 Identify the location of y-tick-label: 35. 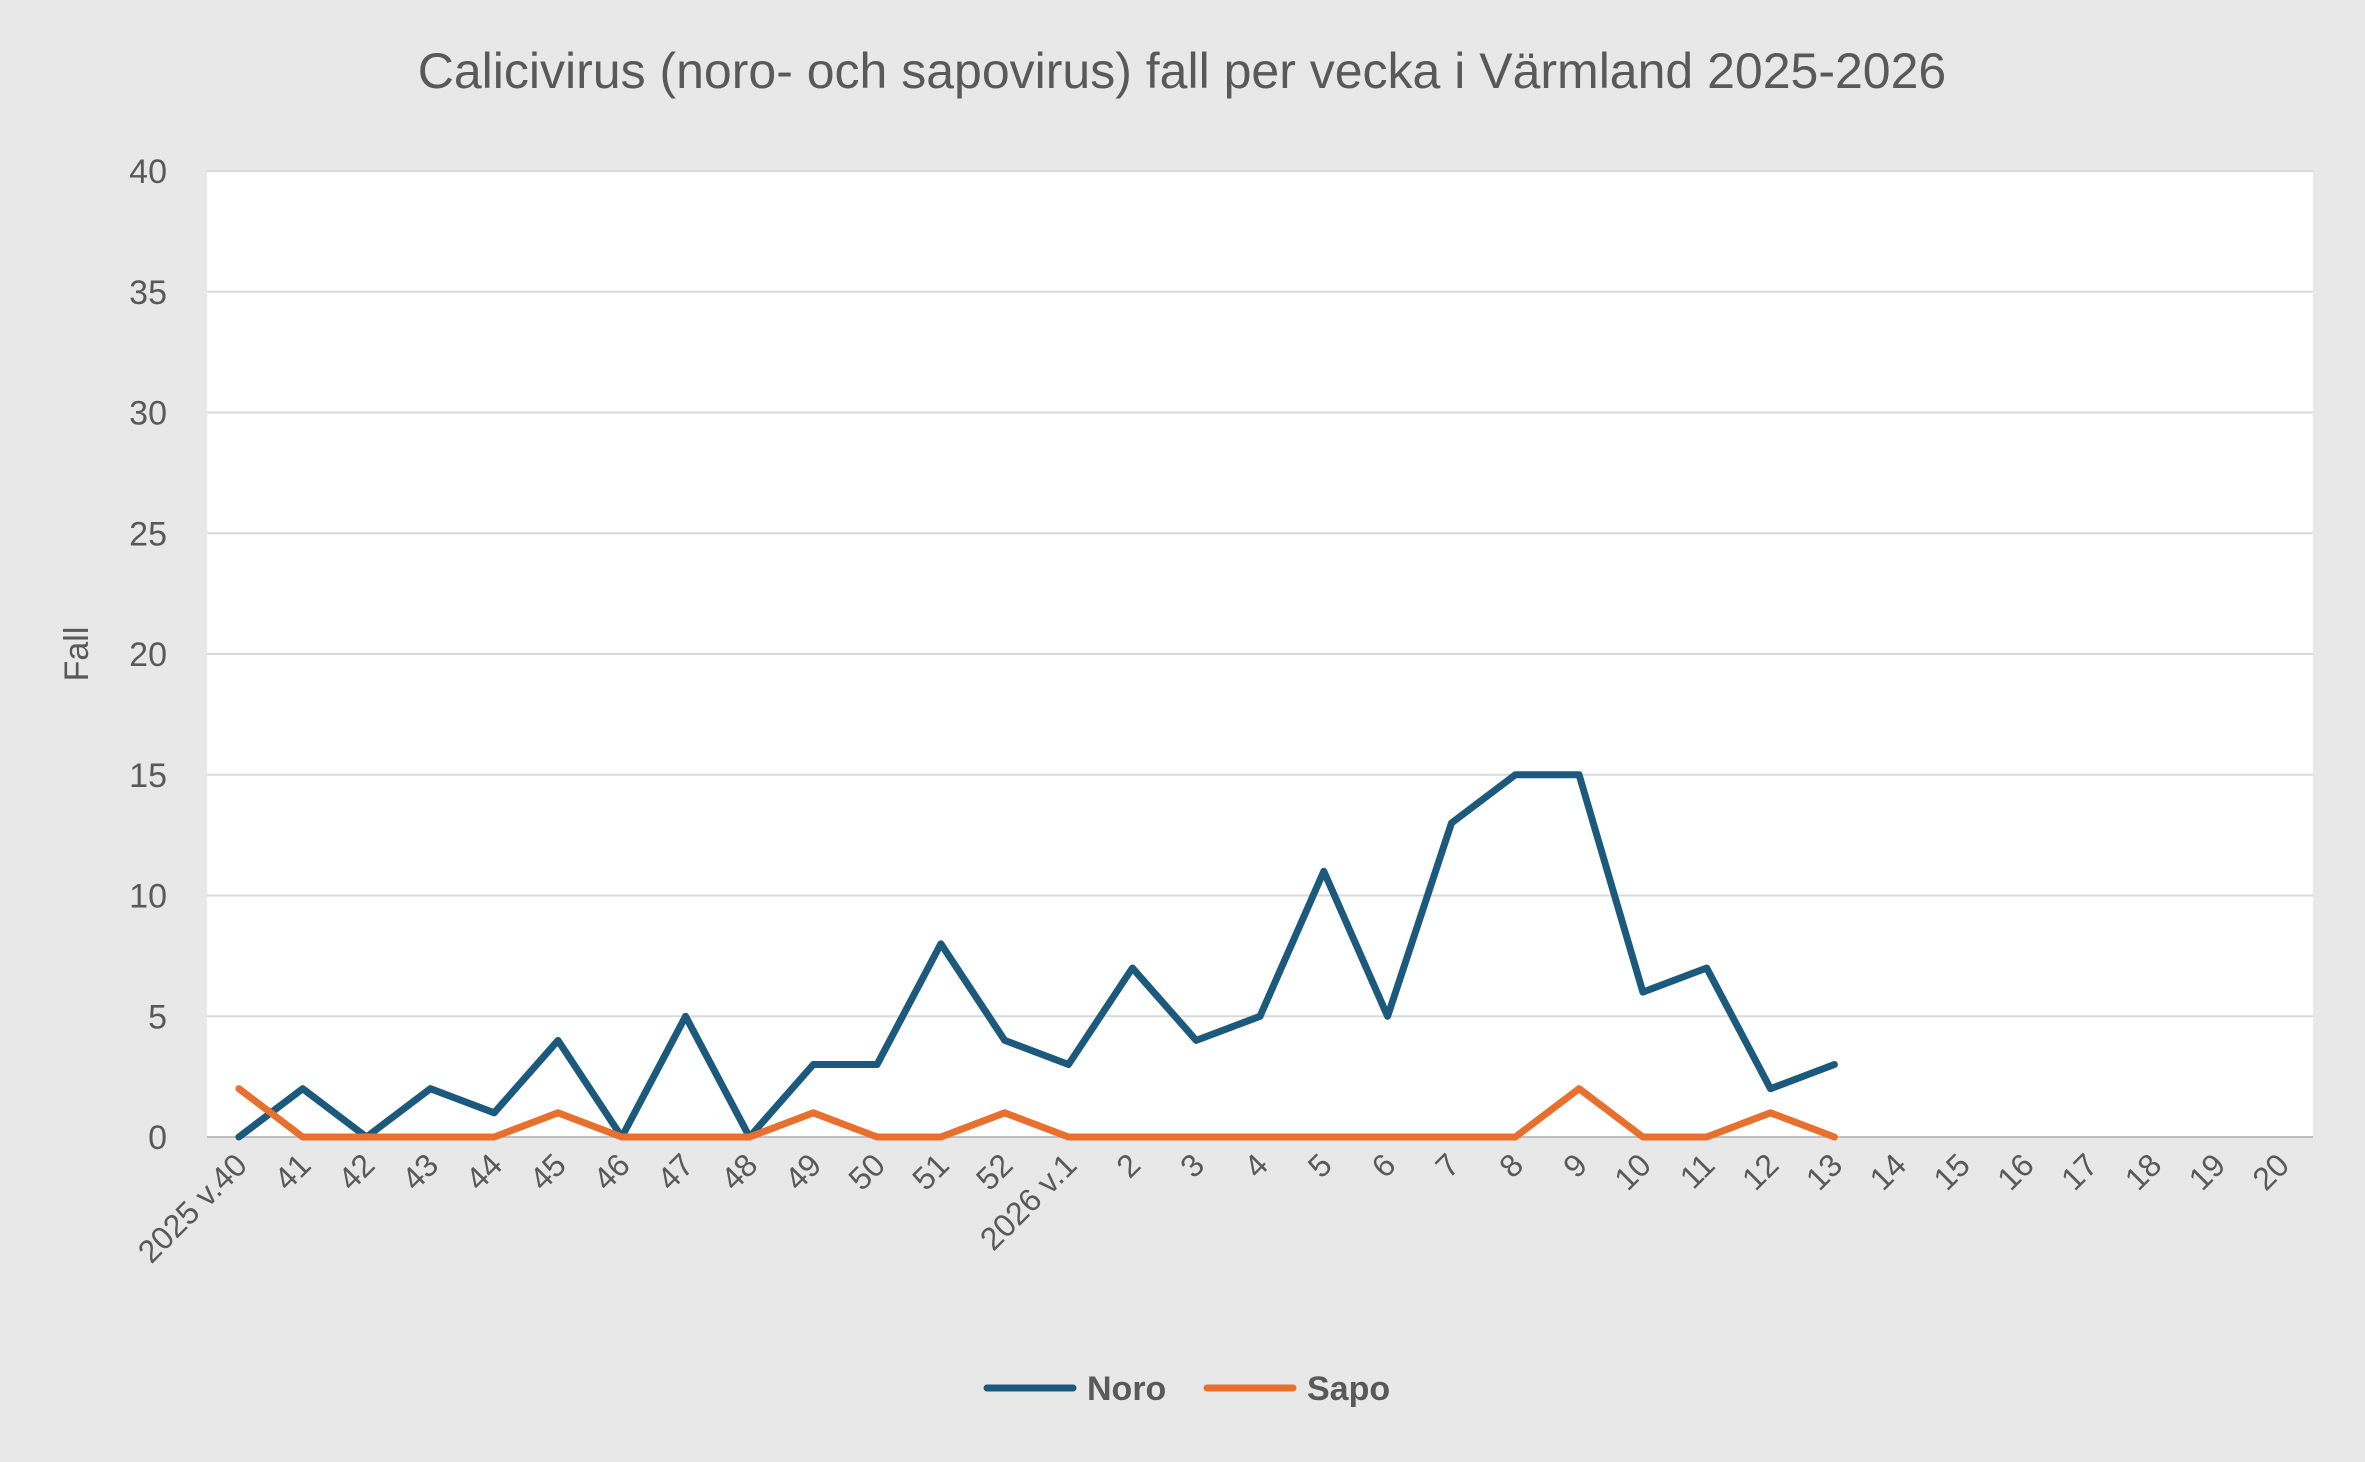
(148, 293).